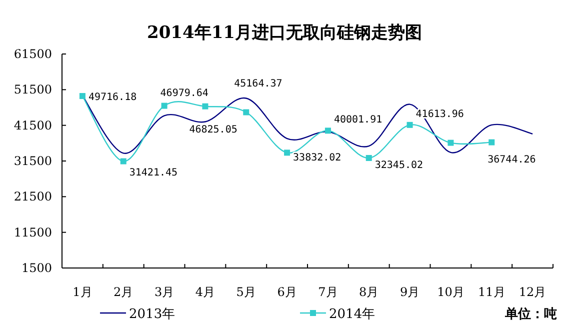 The height and width of the screenshot is (324, 569). Describe the element at coordinates (152, 314) in the screenshot. I see `legend-label: 2013年` at that location.